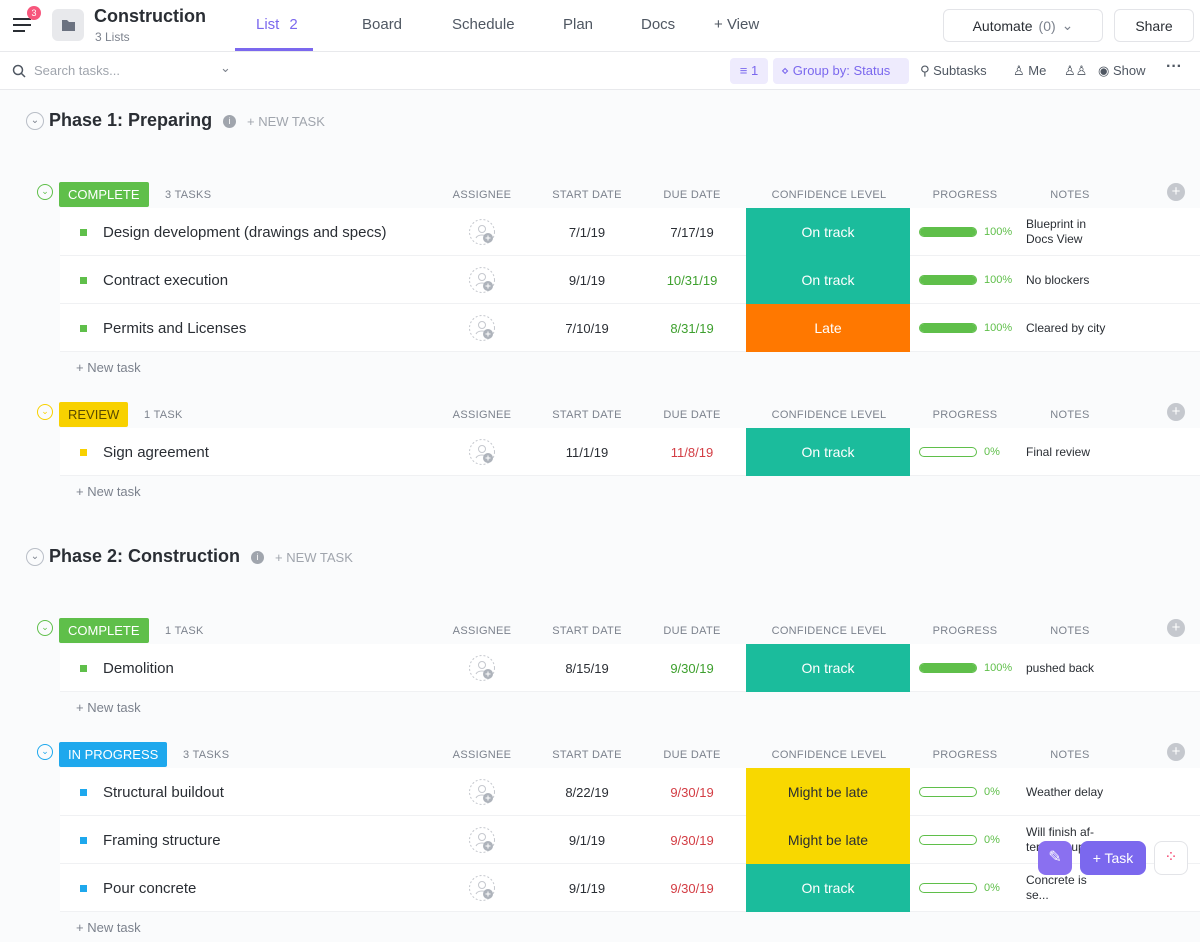  I want to click on apps-fab: ⁘, so click(1171, 858).